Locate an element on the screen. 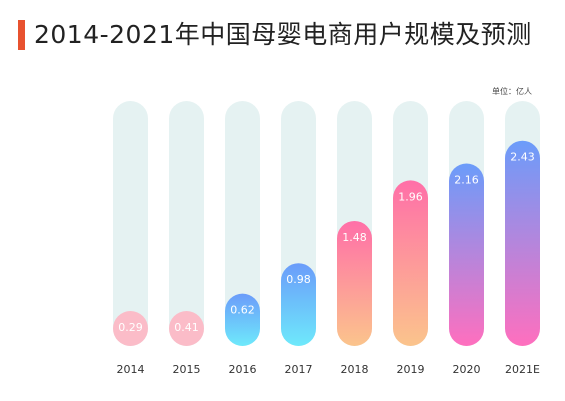 The height and width of the screenshot is (401, 565). bar-2019 is located at coordinates (410, 263).